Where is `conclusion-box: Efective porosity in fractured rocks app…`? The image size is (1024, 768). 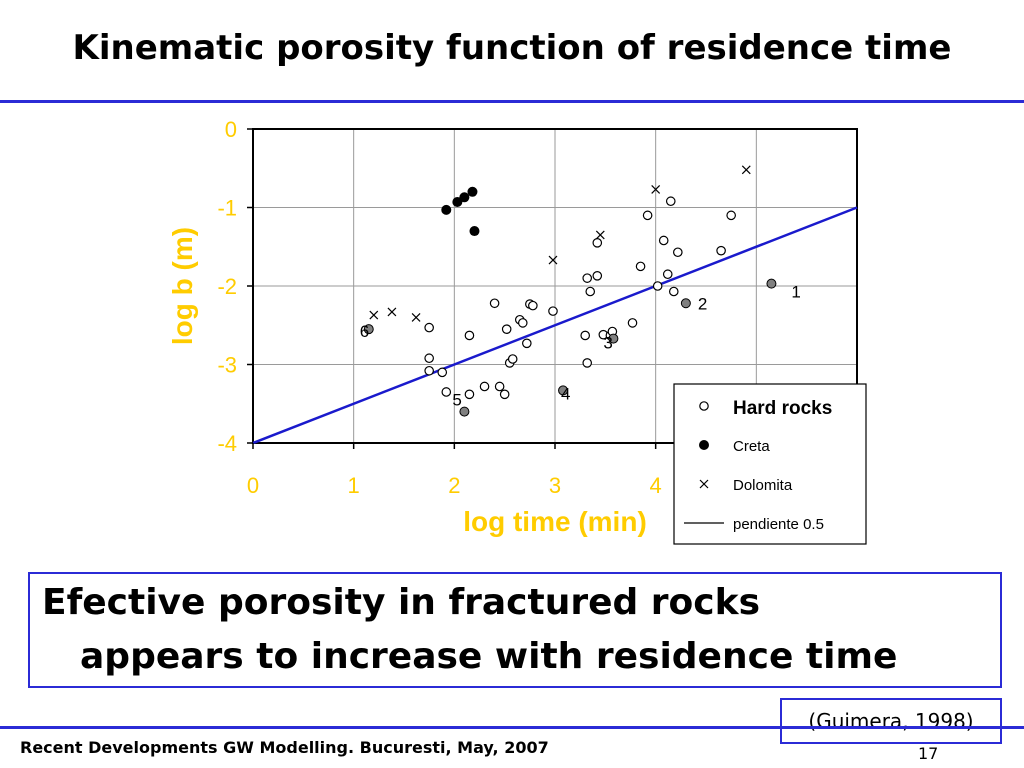 conclusion-box: Efective porosity in fractured rocks app… is located at coordinates (515, 630).